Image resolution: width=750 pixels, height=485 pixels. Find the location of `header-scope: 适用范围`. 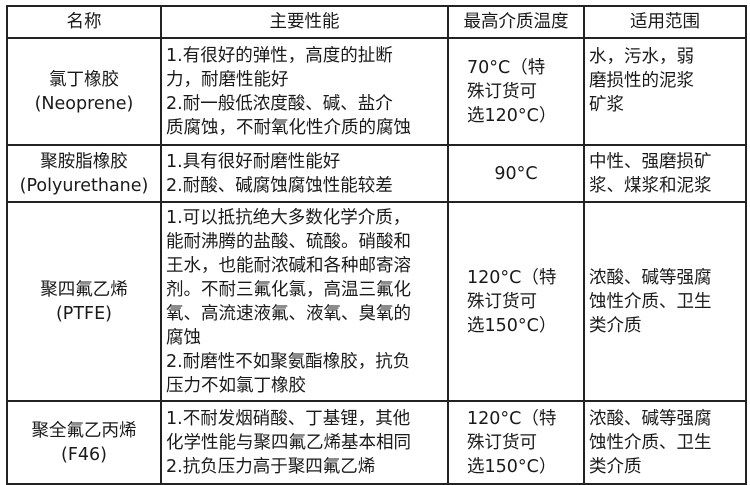

header-scope: 适用范围 is located at coordinates (665, 22).